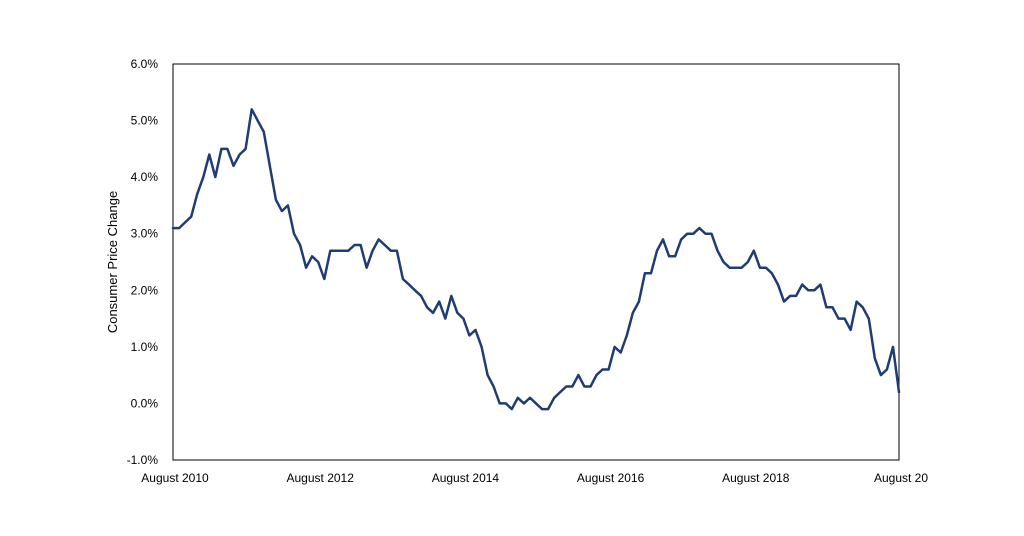  Describe the element at coordinates (145, 234) in the screenshot. I see `y-tick-label: 3.0%` at that location.